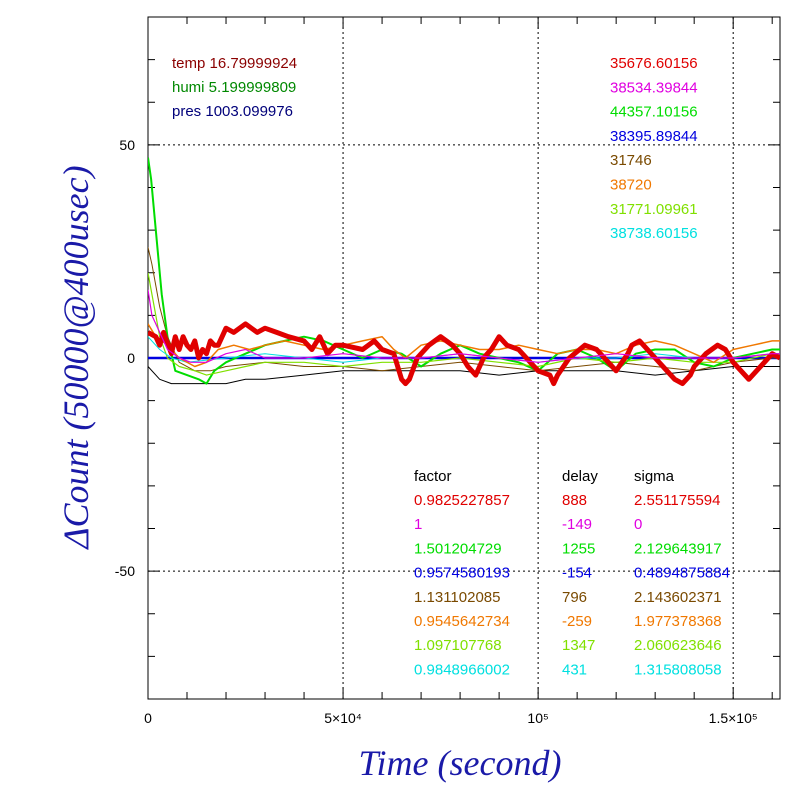  I want to click on x-tick-label: 1.5×10⁵, so click(733, 718).